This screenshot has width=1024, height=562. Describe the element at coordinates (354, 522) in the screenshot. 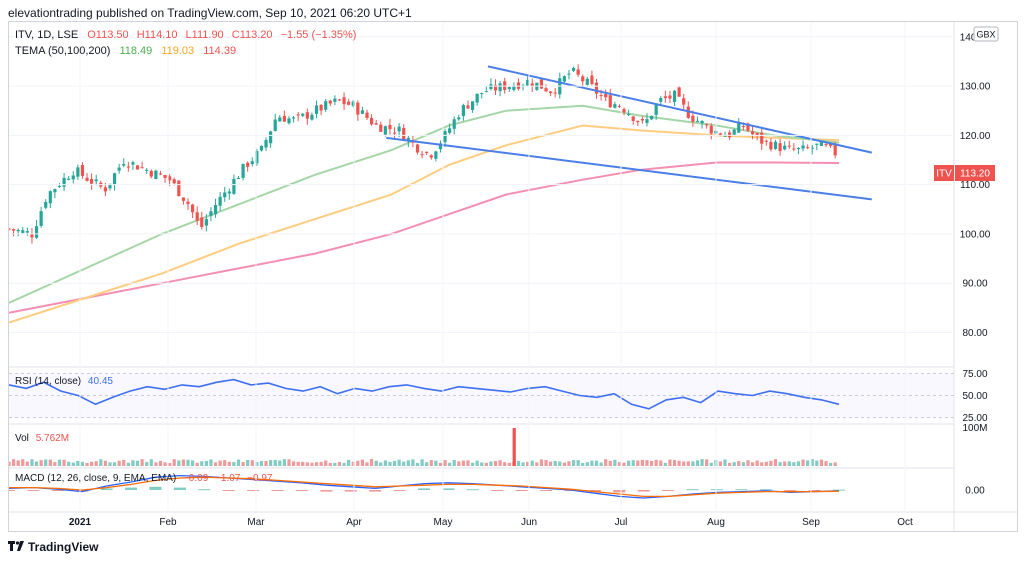

I see `time-tick-label: Apr` at that location.